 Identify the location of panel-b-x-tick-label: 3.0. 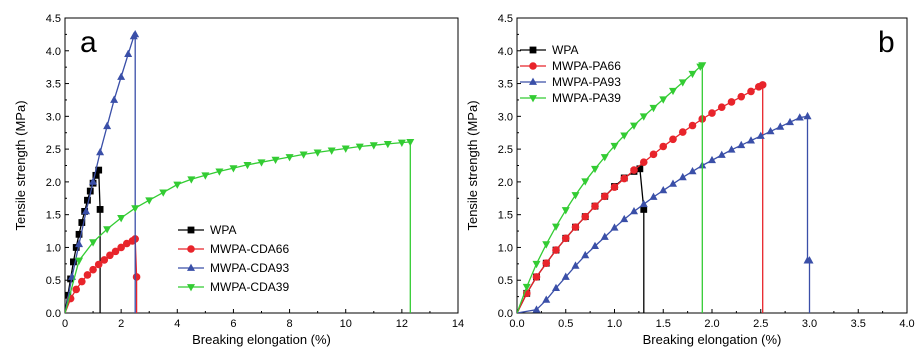
(809, 324).